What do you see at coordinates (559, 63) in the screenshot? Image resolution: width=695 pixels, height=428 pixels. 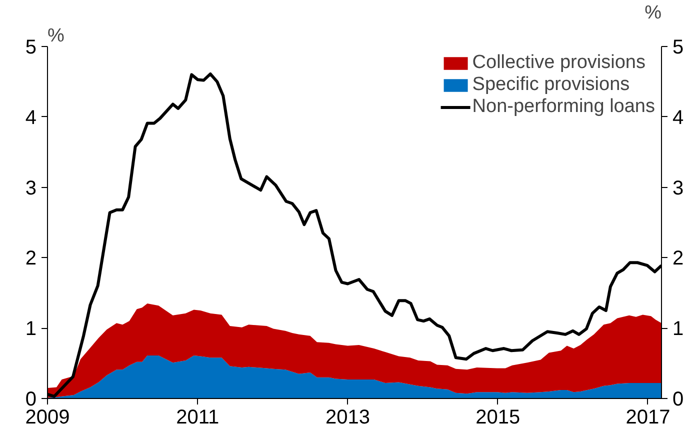 I see `legend-label: Collective provisions` at bounding box center [559, 63].